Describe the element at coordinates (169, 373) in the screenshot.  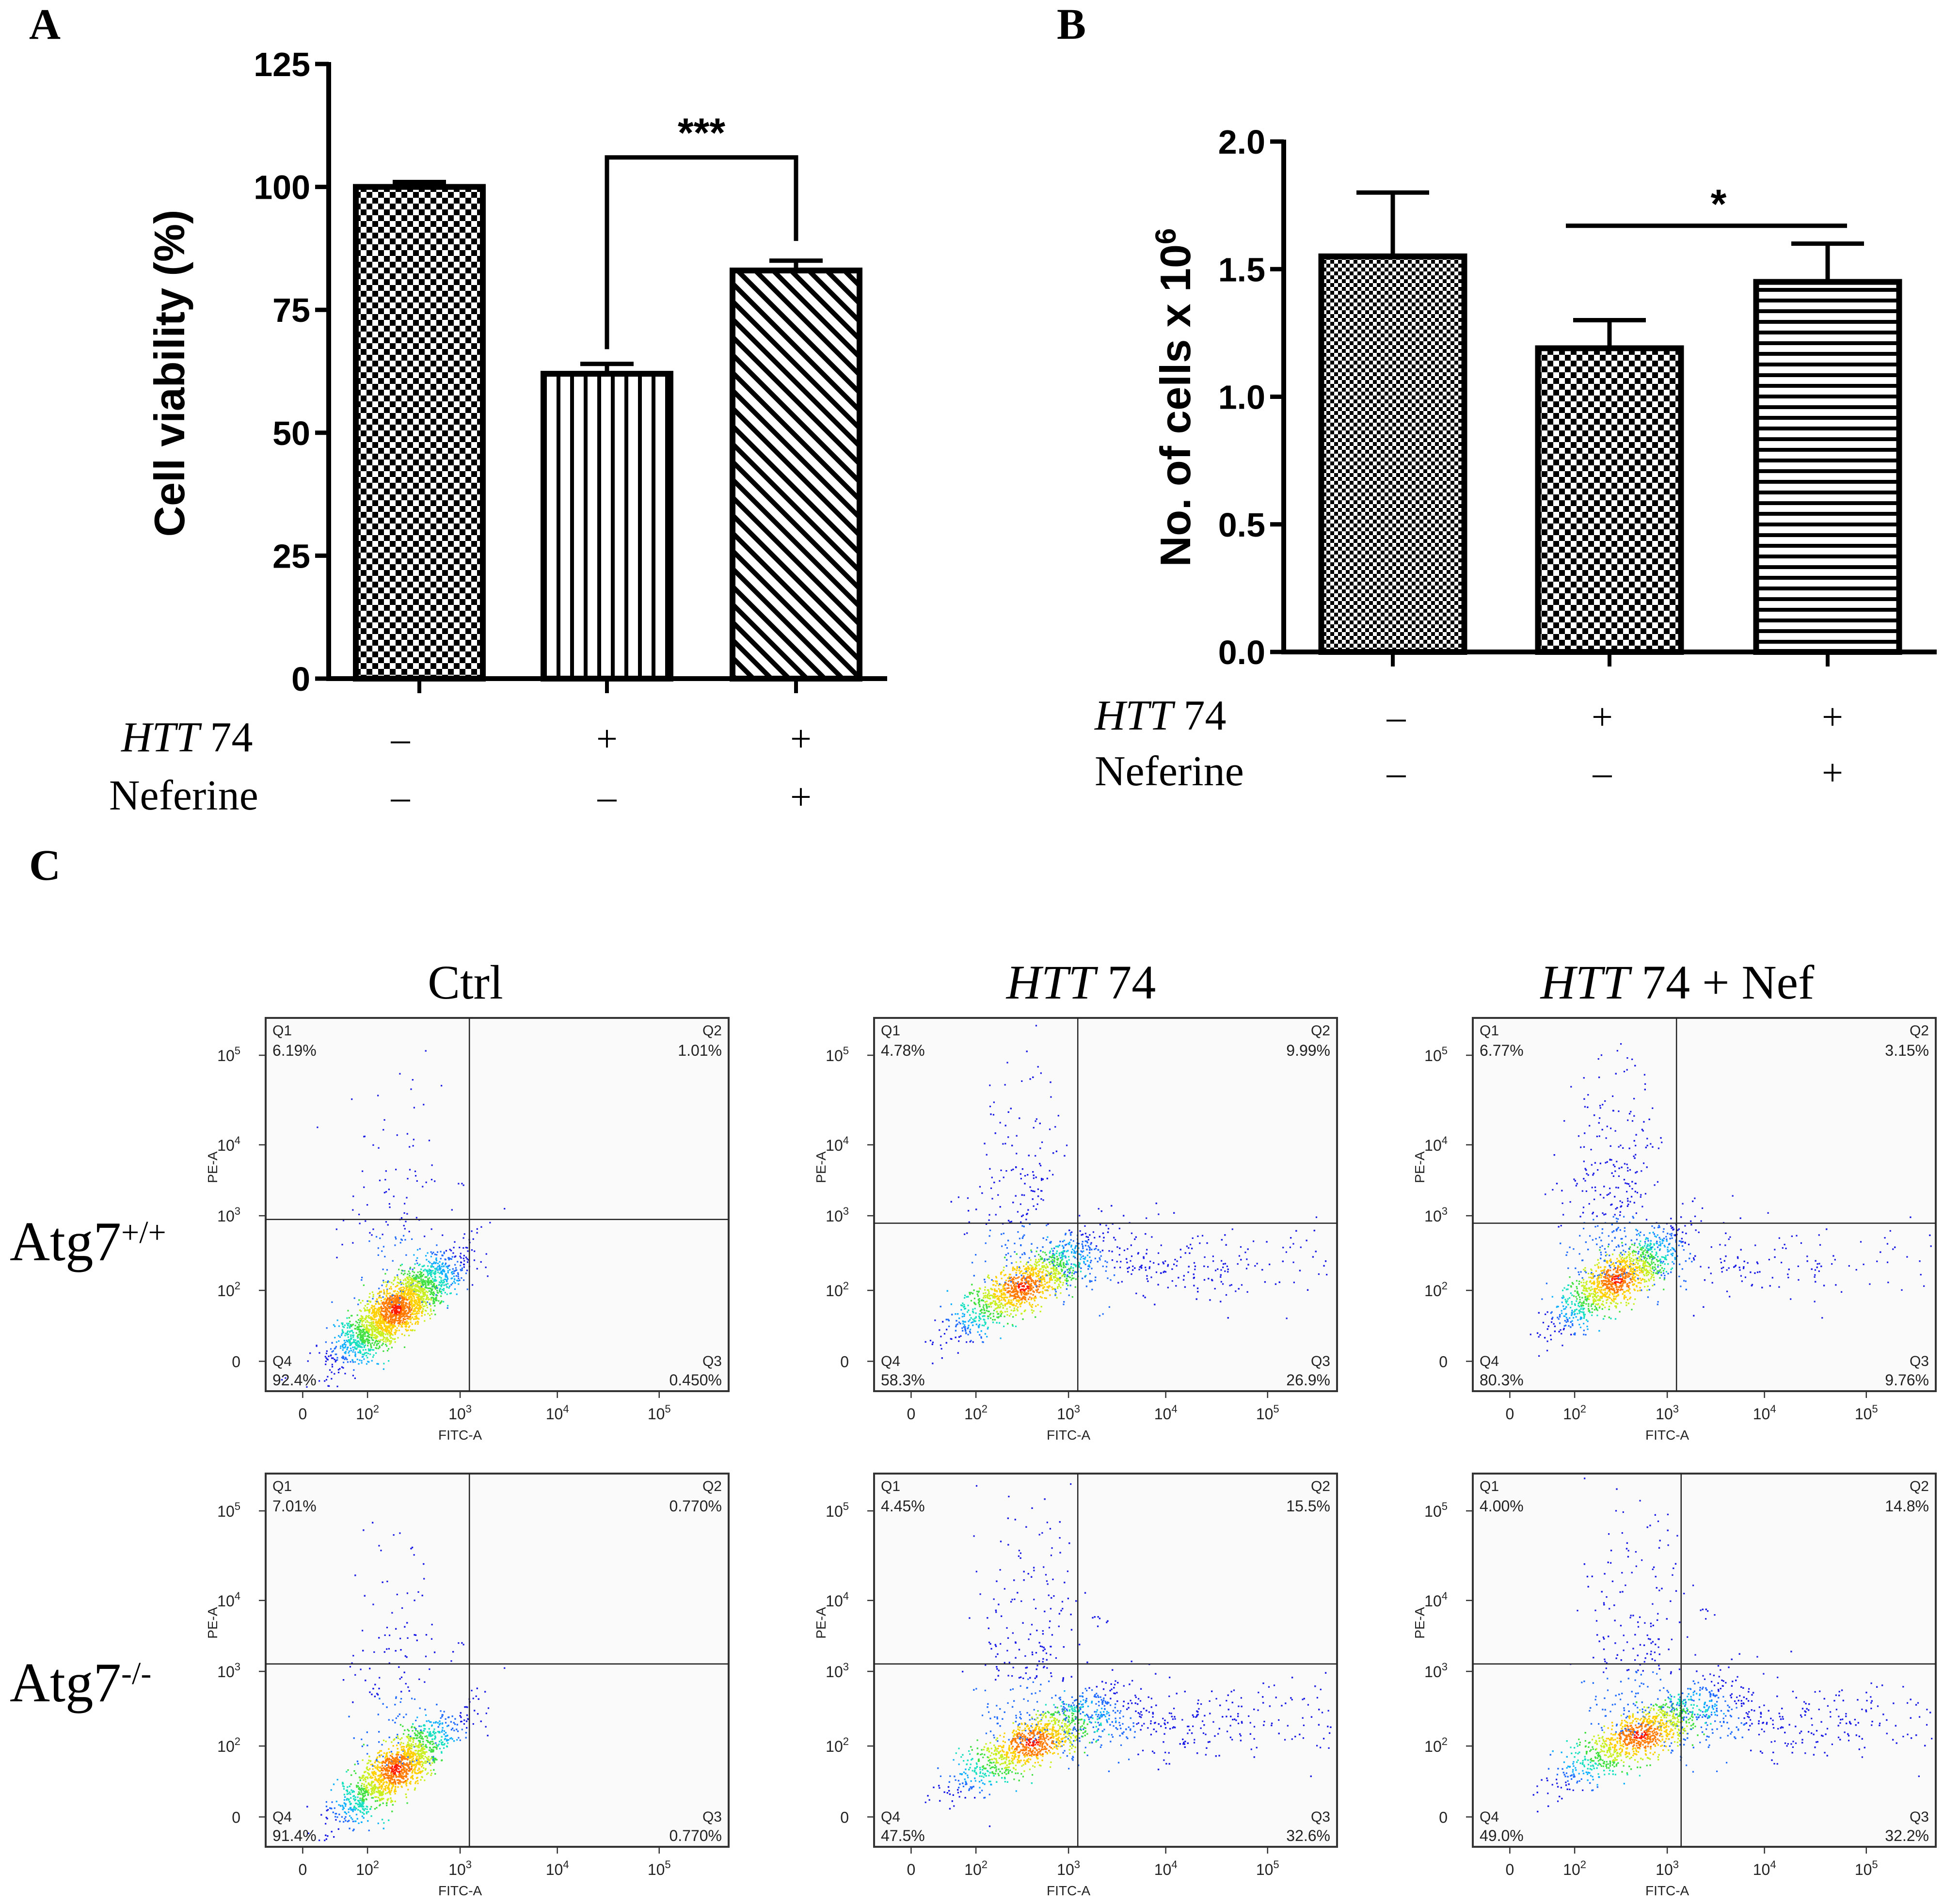
I see `panel-a-y-axis-title: Cell viability (%)` at that location.